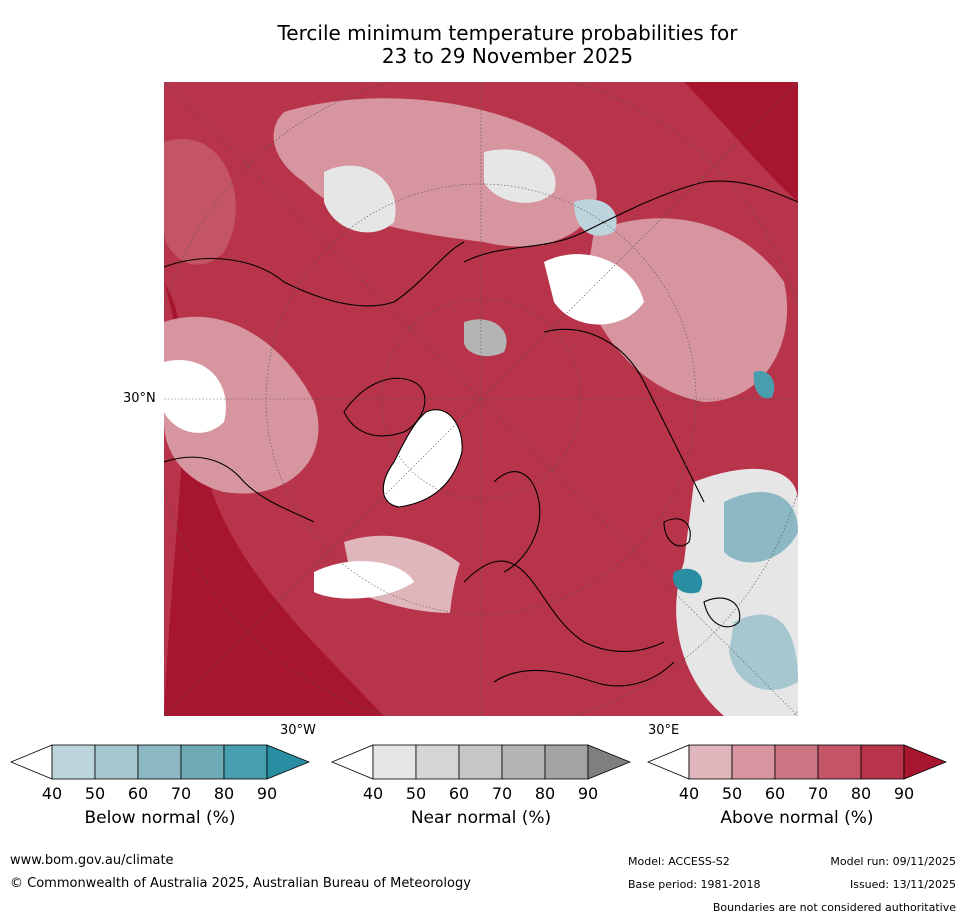 This screenshot has width=965, height=919. What do you see at coordinates (481, 818) in the screenshot?
I see `colorbar-near-label: Near normal (%)` at bounding box center [481, 818].